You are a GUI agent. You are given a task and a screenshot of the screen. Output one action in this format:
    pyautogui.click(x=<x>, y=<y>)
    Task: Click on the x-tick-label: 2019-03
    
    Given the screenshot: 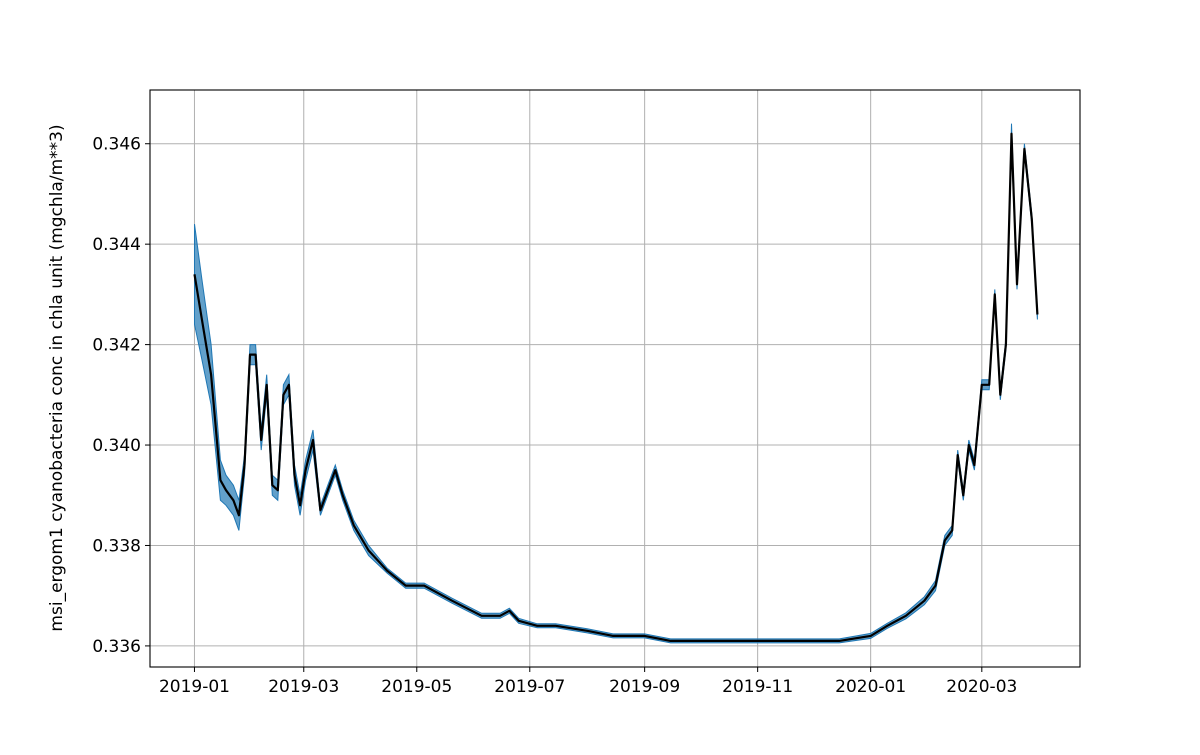 What is the action you would take?
    pyautogui.click(x=303, y=687)
    